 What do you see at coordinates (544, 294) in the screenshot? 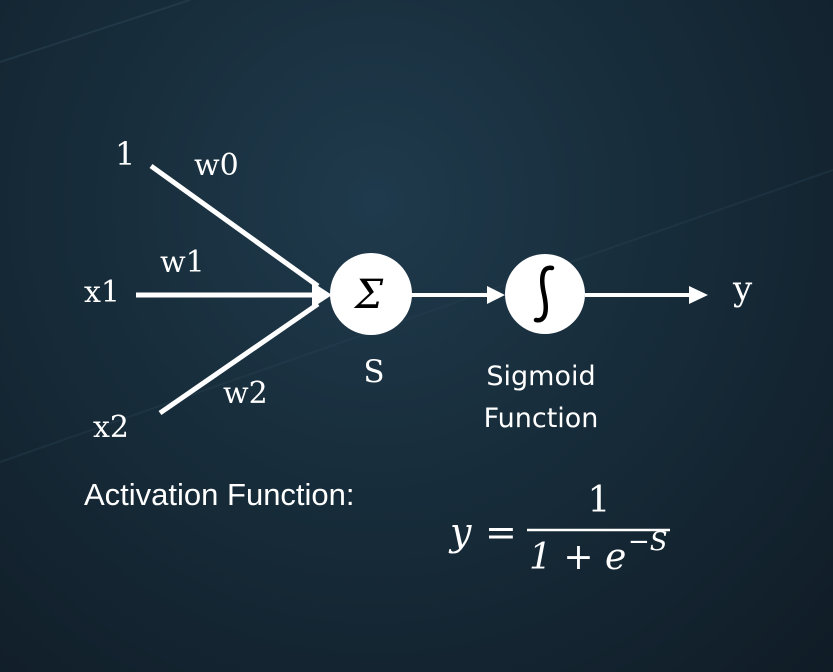
I see `integral-icon` at bounding box center [544, 294].